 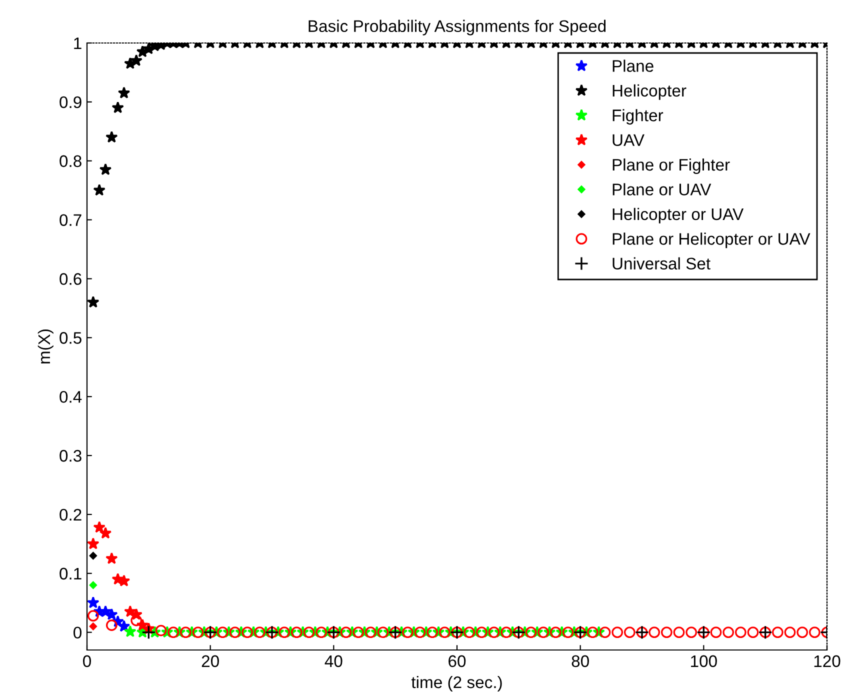 I want to click on y-tick-label: 0.8, so click(x=71, y=161).